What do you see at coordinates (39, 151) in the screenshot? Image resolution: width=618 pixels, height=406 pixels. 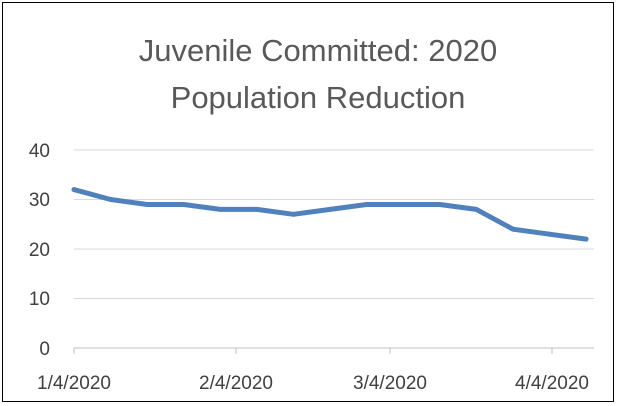 I see `y-tick-label-40: 40` at bounding box center [39, 151].